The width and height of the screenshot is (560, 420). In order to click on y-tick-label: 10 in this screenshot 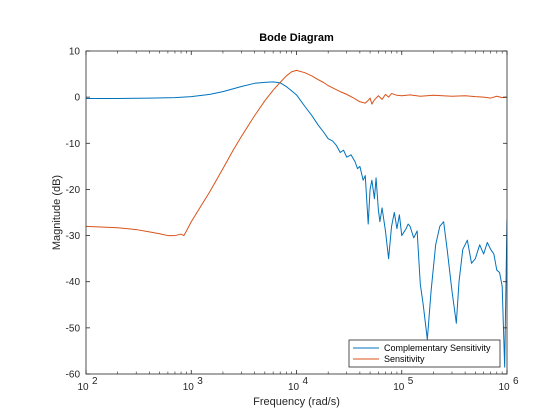, I will do `click(75, 52)`.